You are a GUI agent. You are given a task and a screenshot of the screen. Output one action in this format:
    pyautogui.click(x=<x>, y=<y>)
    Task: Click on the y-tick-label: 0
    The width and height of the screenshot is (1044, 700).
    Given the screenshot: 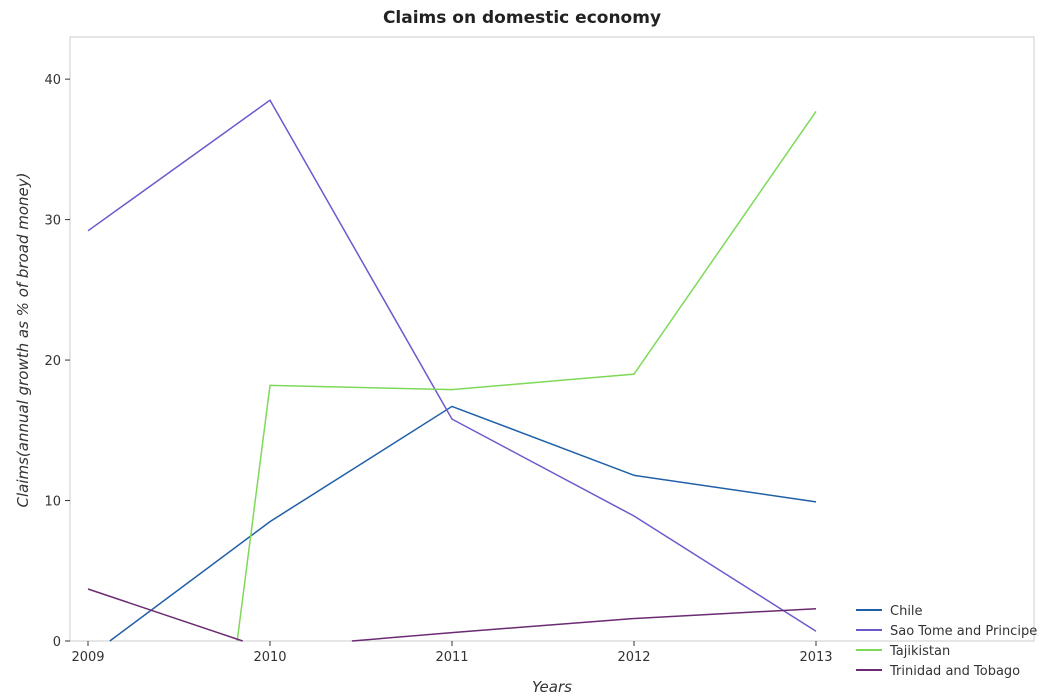 What is the action you would take?
    pyautogui.click(x=57, y=642)
    